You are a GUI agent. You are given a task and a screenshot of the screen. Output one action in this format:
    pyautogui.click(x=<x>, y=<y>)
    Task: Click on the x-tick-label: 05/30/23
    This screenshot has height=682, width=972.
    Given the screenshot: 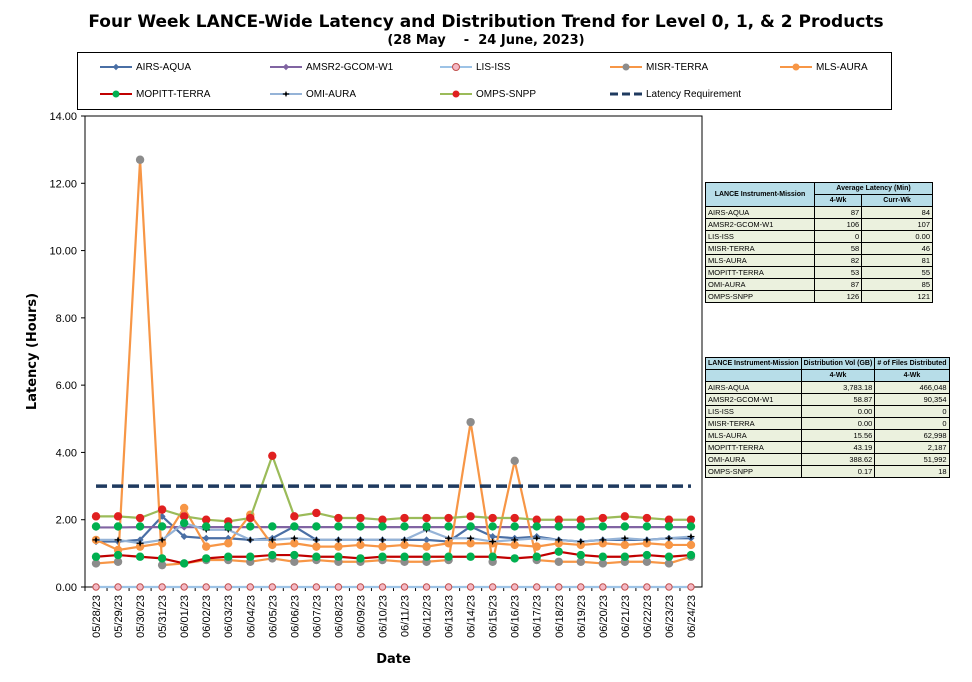 What is the action you would take?
    pyautogui.click(x=141, y=616)
    